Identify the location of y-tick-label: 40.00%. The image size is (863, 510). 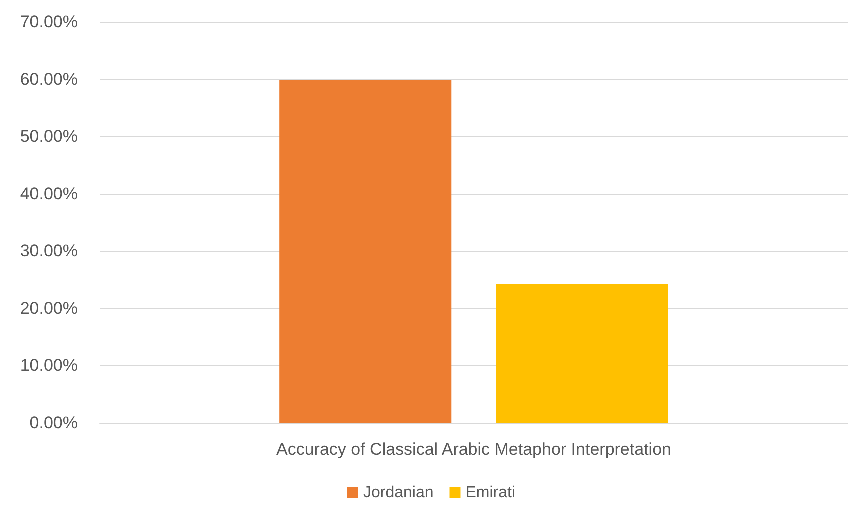
(49, 194).